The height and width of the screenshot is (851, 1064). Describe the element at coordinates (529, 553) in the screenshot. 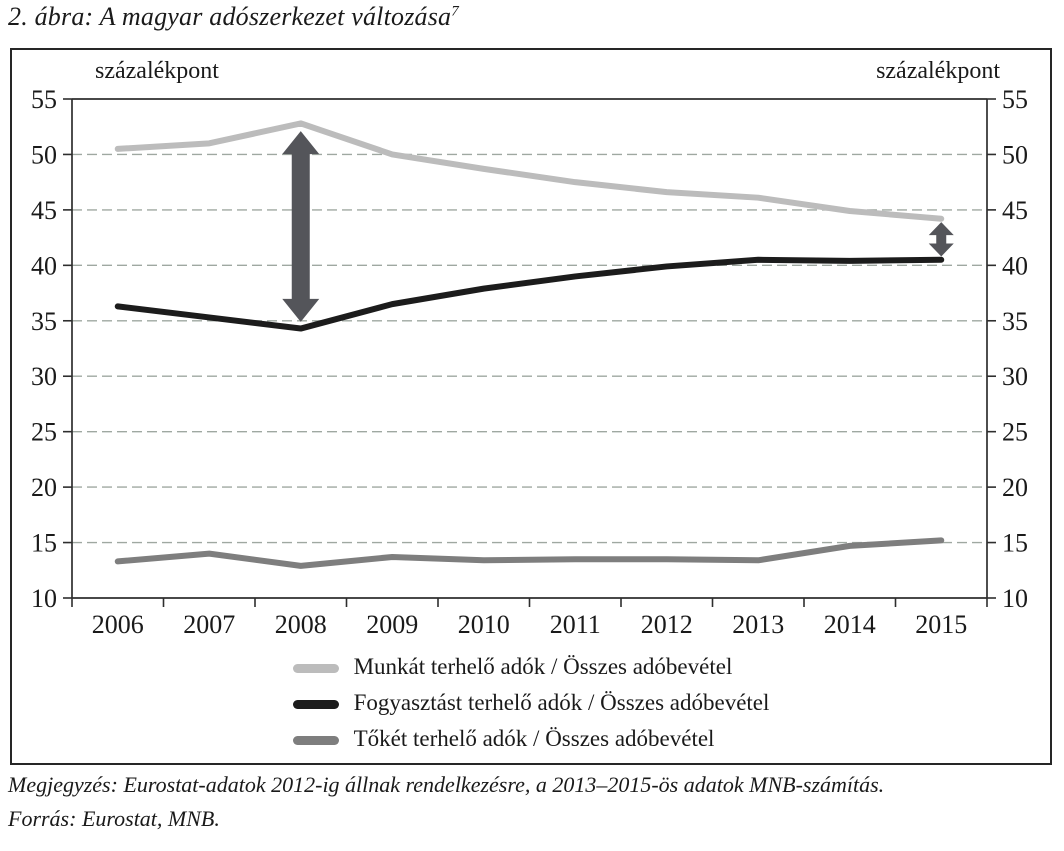

I see `series-line-toket` at that location.